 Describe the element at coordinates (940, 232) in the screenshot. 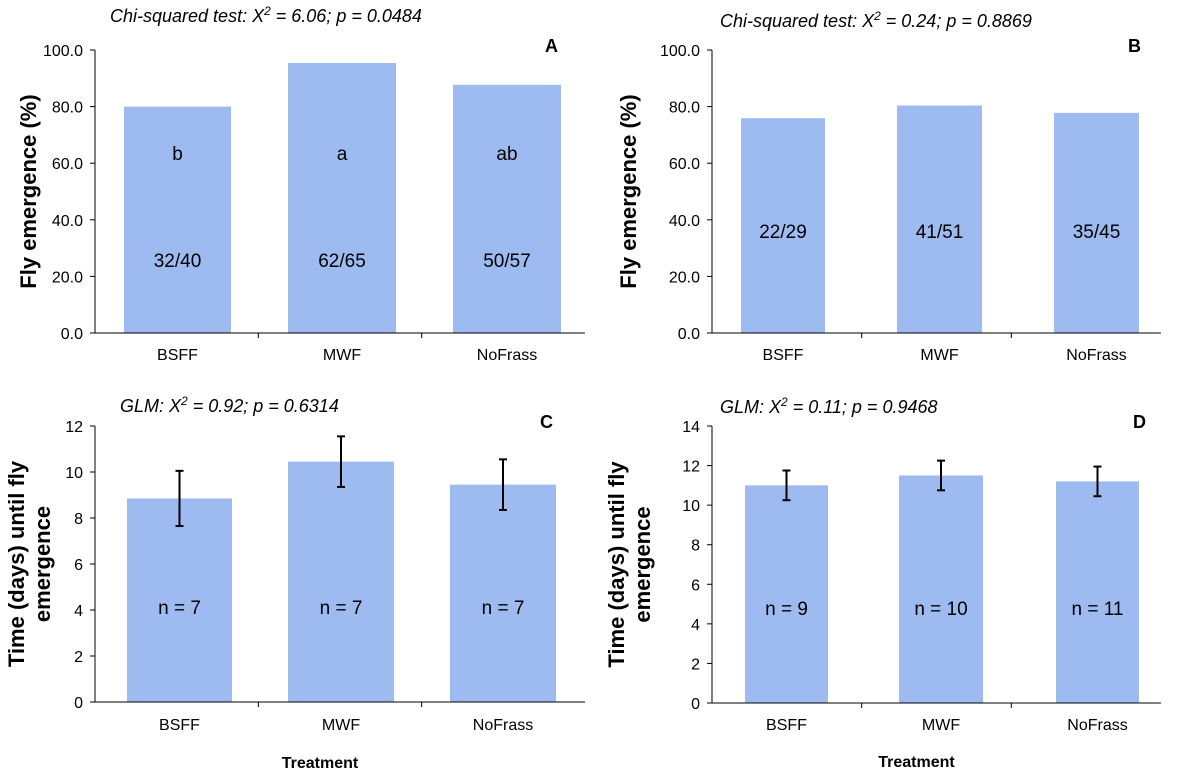

I see `count-label: 41/51` at that location.